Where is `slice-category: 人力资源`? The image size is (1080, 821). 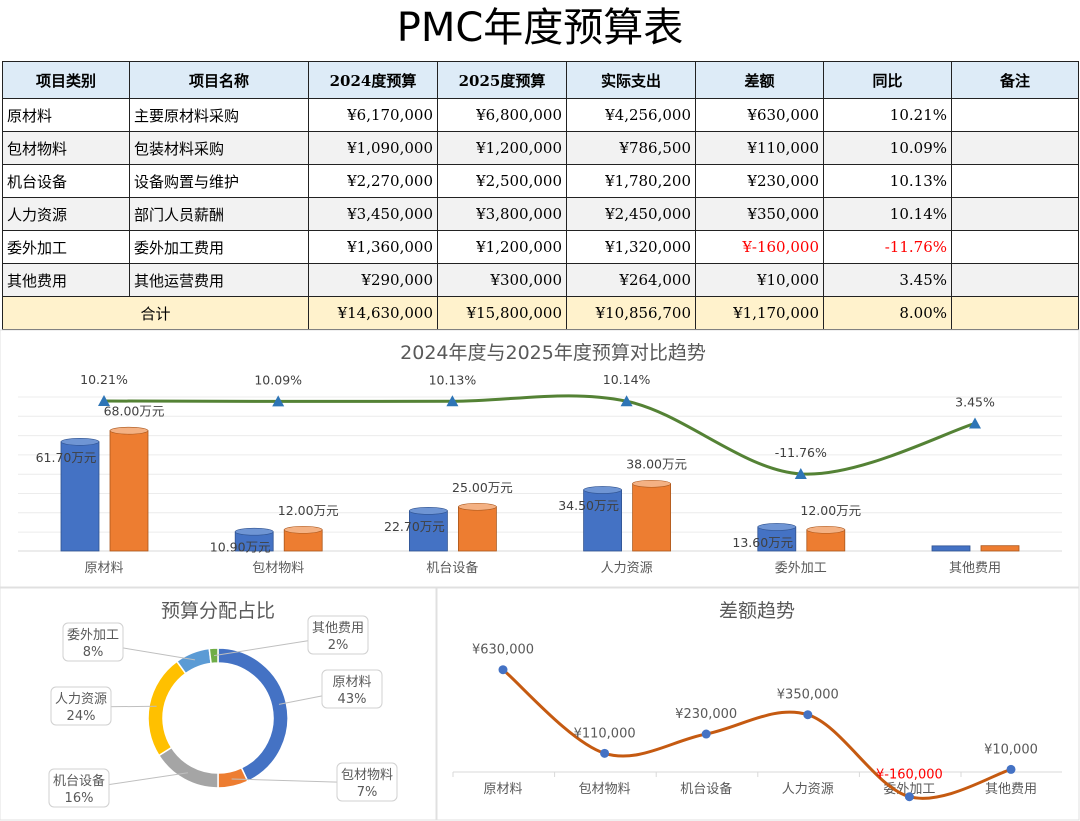 slice-category: 人力资源 is located at coordinates (81, 699).